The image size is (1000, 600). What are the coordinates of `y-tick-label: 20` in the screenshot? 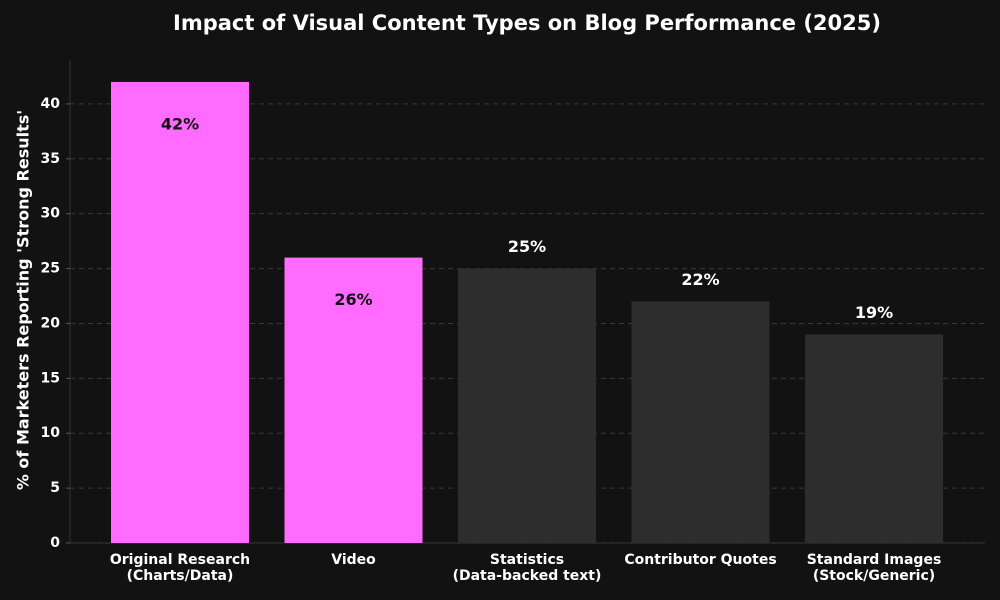 It's located at (51, 323).